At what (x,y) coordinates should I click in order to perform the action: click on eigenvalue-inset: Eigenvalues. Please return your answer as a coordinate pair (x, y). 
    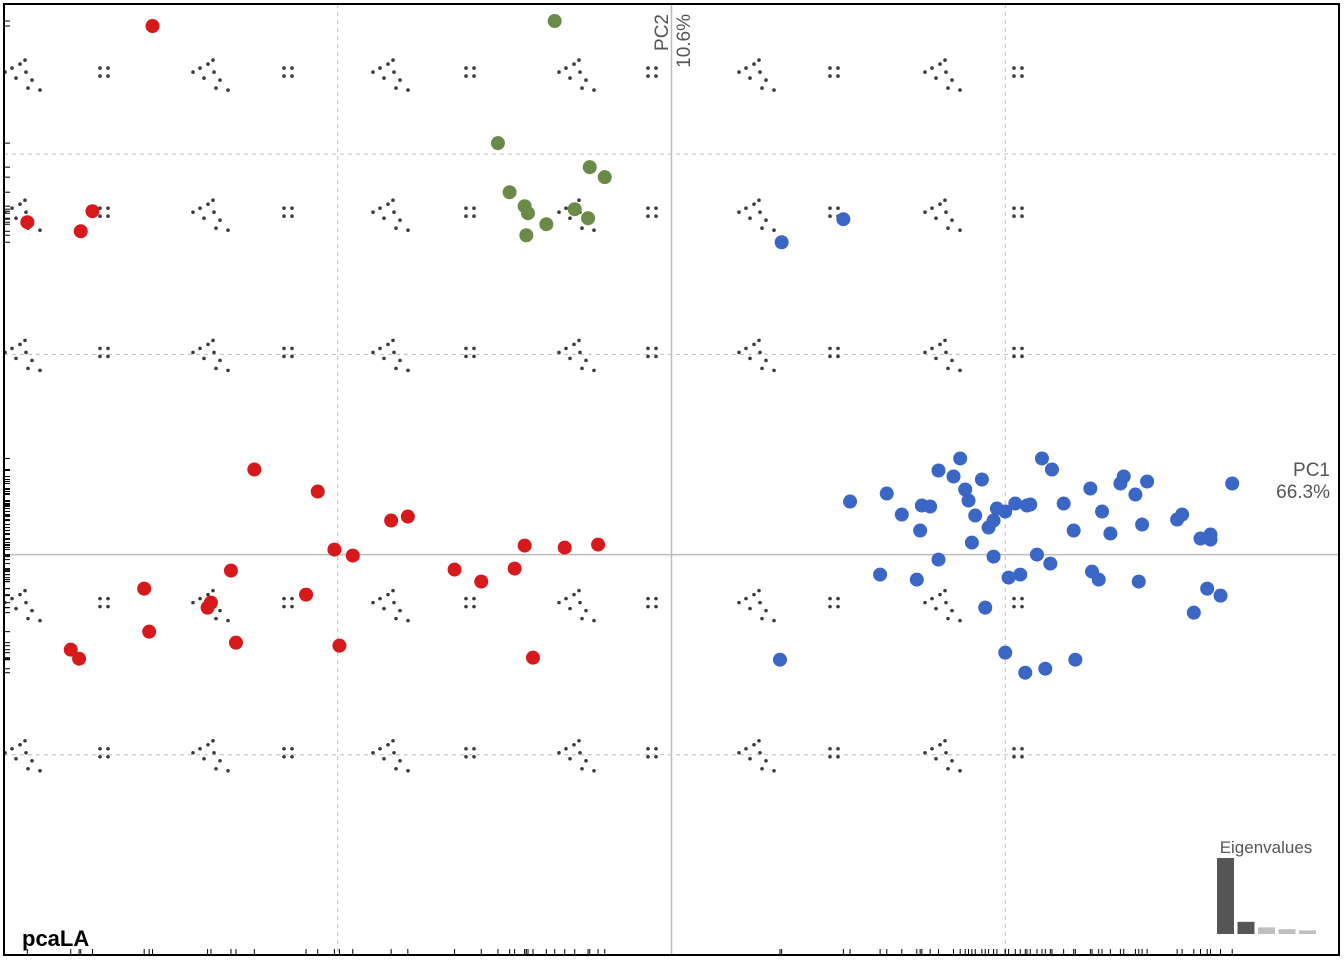
    Looking at the image, I should click on (1266, 886).